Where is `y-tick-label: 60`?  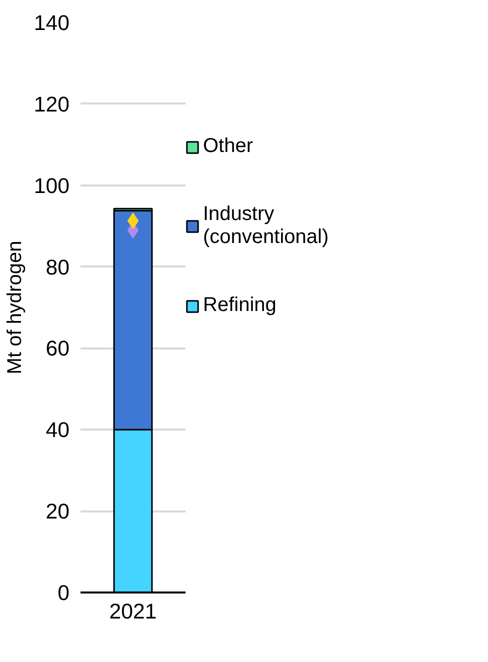 y-tick-label: 60 is located at coordinates (58, 348).